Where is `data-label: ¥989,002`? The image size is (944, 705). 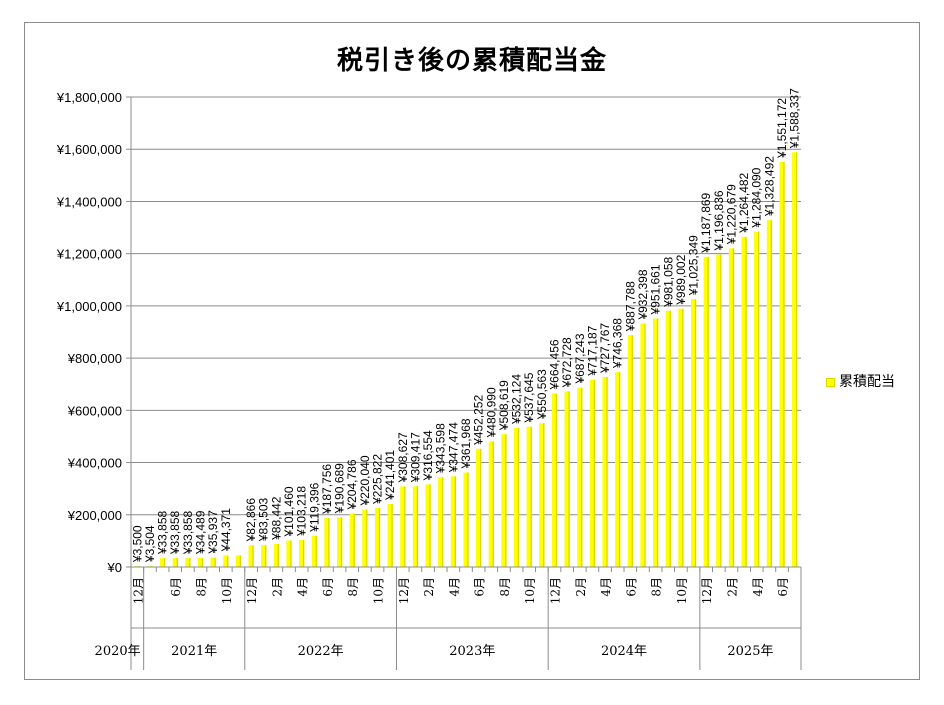
data-label: ¥989,002 is located at coordinates (681, 279).